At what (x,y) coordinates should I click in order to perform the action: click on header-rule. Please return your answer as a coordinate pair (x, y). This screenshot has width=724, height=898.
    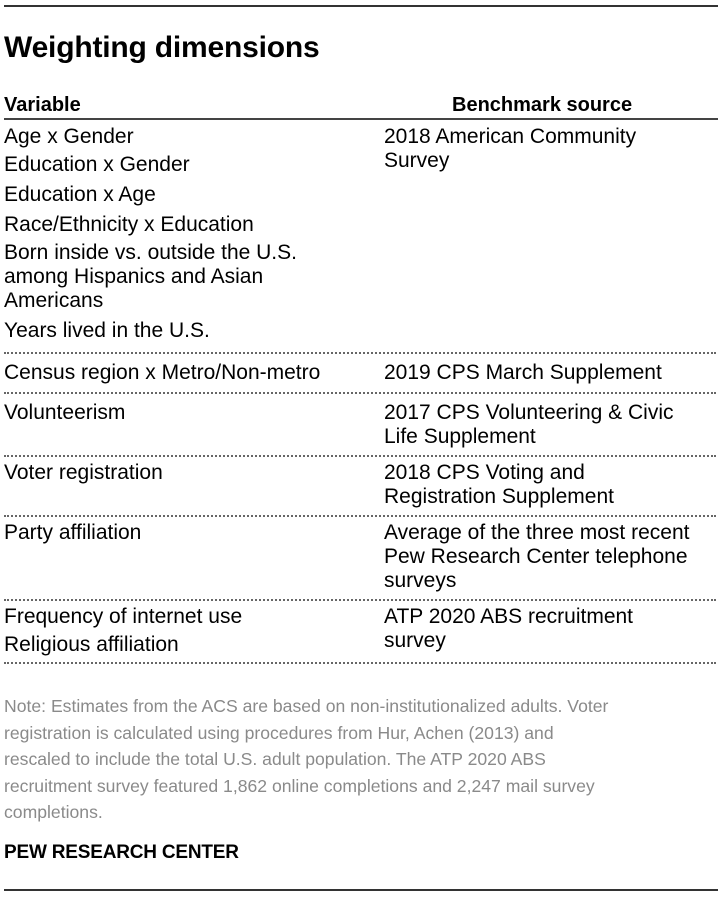
    Looking at the image, I should click on (361, 119).